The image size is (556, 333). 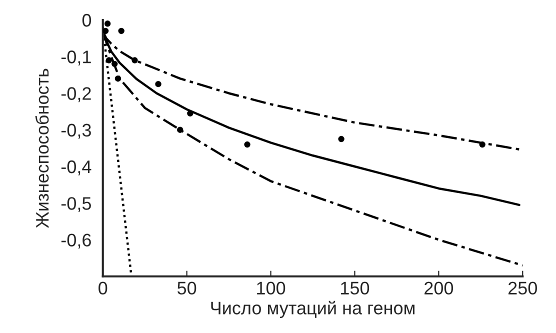 I want to click on y-axis-title: Жизнеспособность, so click(x=42, y=148).